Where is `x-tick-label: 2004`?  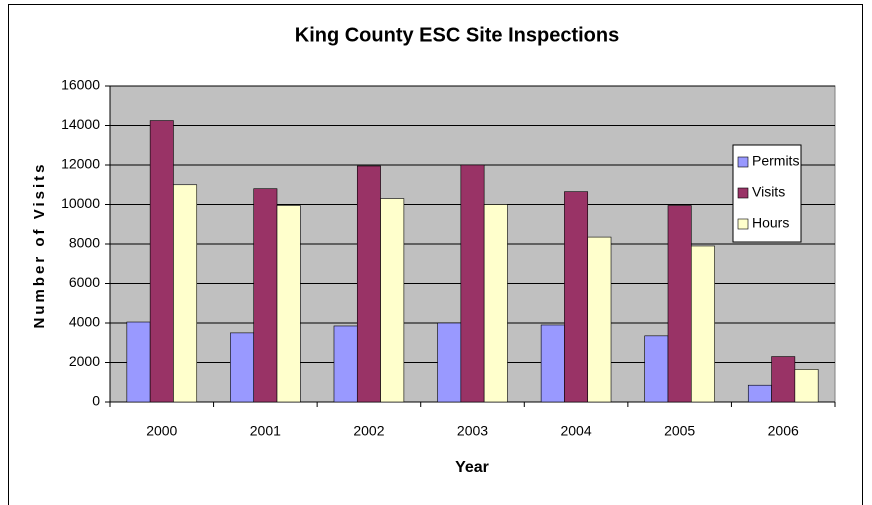
x-tick-label: 2004 is located at coordinates (575, 431).